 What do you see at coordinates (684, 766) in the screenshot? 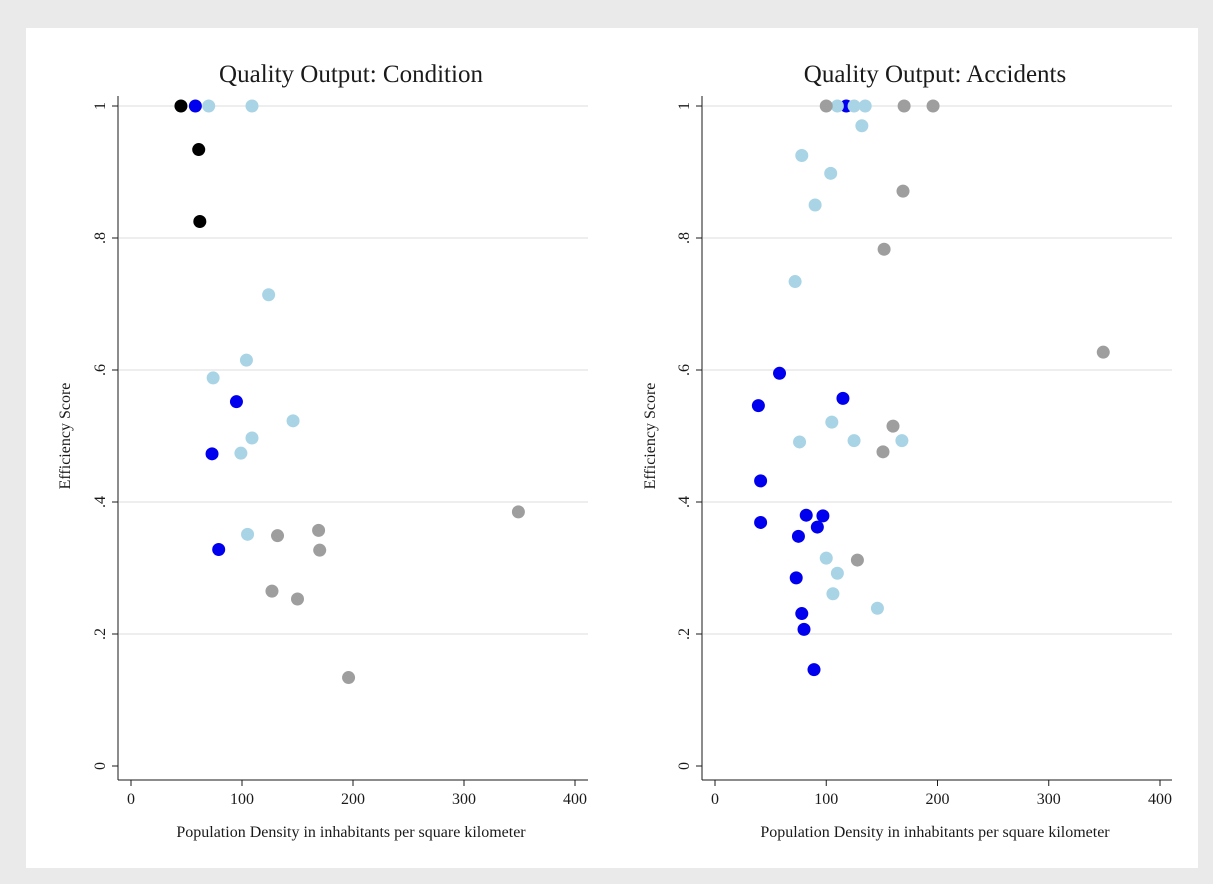
I see `panel2-y-tick-label: 0` at bounding box center [684, 766].